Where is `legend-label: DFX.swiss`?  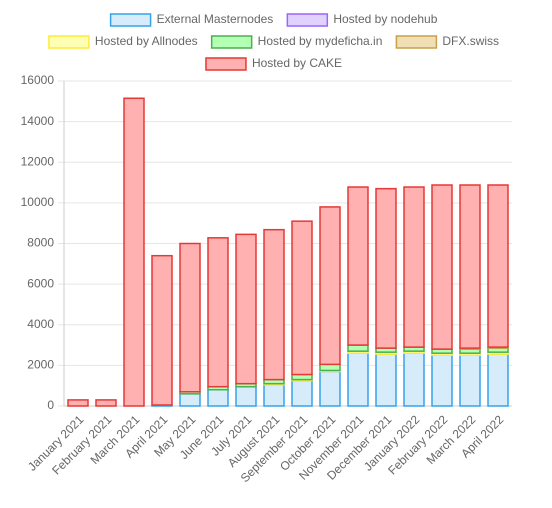 legend-label: DFX.swiss is located at coordinates (470, 41).